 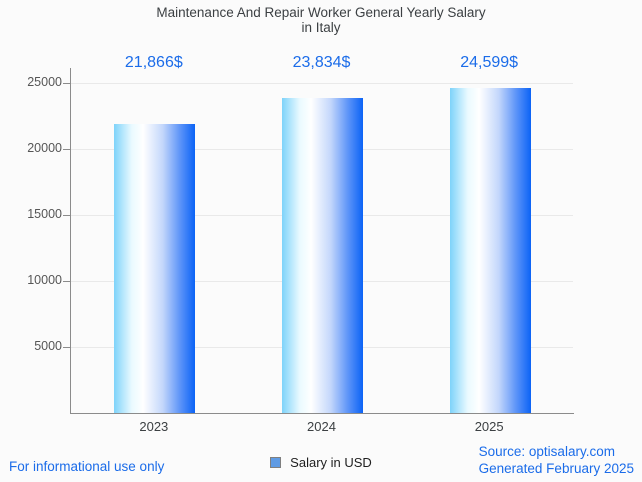 What do you see at coordinates (556, 468) in the screenshot?
I see `generated-line: Generated February 2025` at bounding box center [556, 468].